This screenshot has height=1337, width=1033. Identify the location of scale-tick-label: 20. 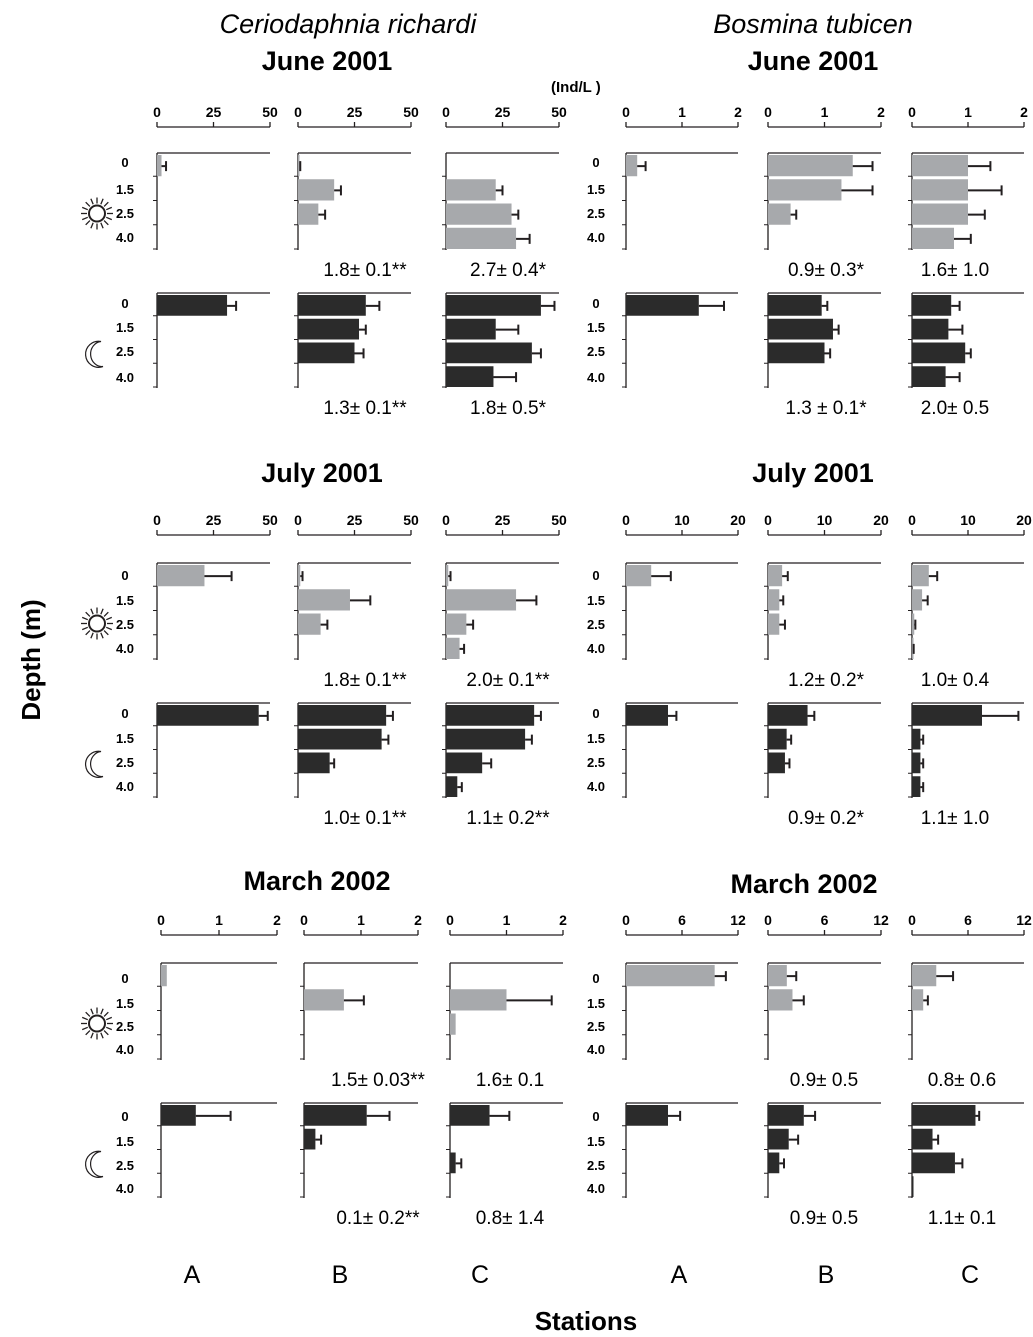
(1024, 520).